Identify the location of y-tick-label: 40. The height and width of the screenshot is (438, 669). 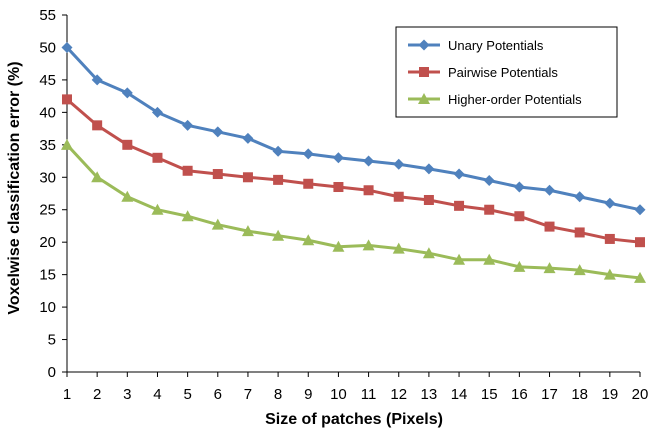
(47, 112).